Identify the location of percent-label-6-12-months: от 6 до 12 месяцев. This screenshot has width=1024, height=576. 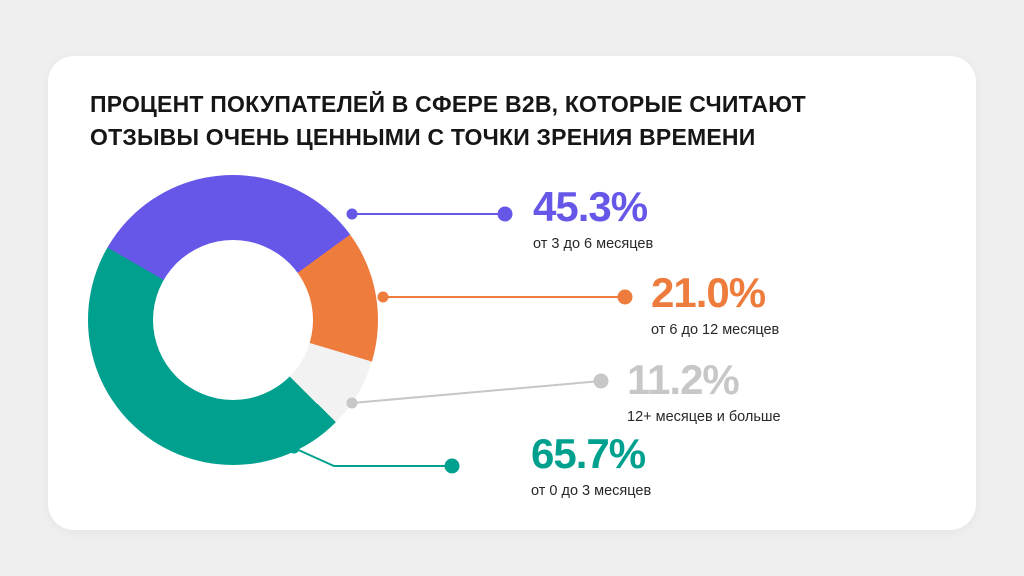
(715, 330).